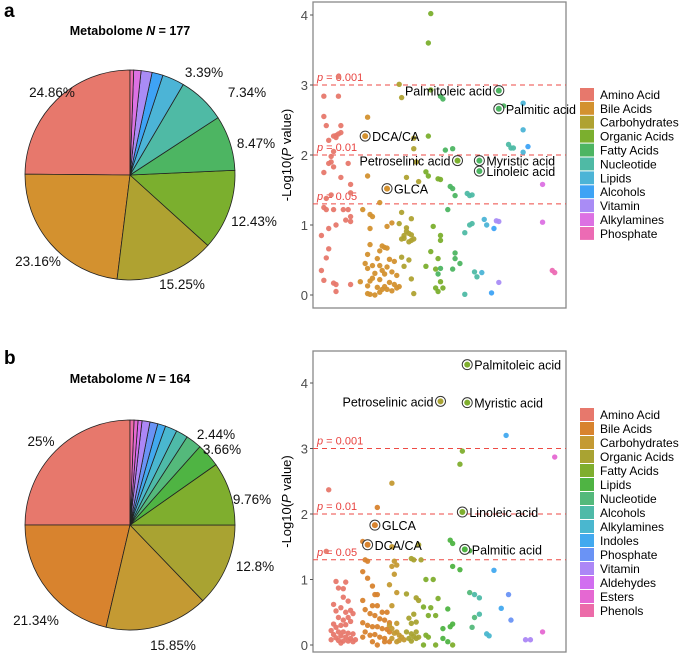 The image size is (685, 661). What do you see at coordinates (622, 513) in the screenshot?
I see `legend-label: Alcohols` at bounding box center [622, 513].